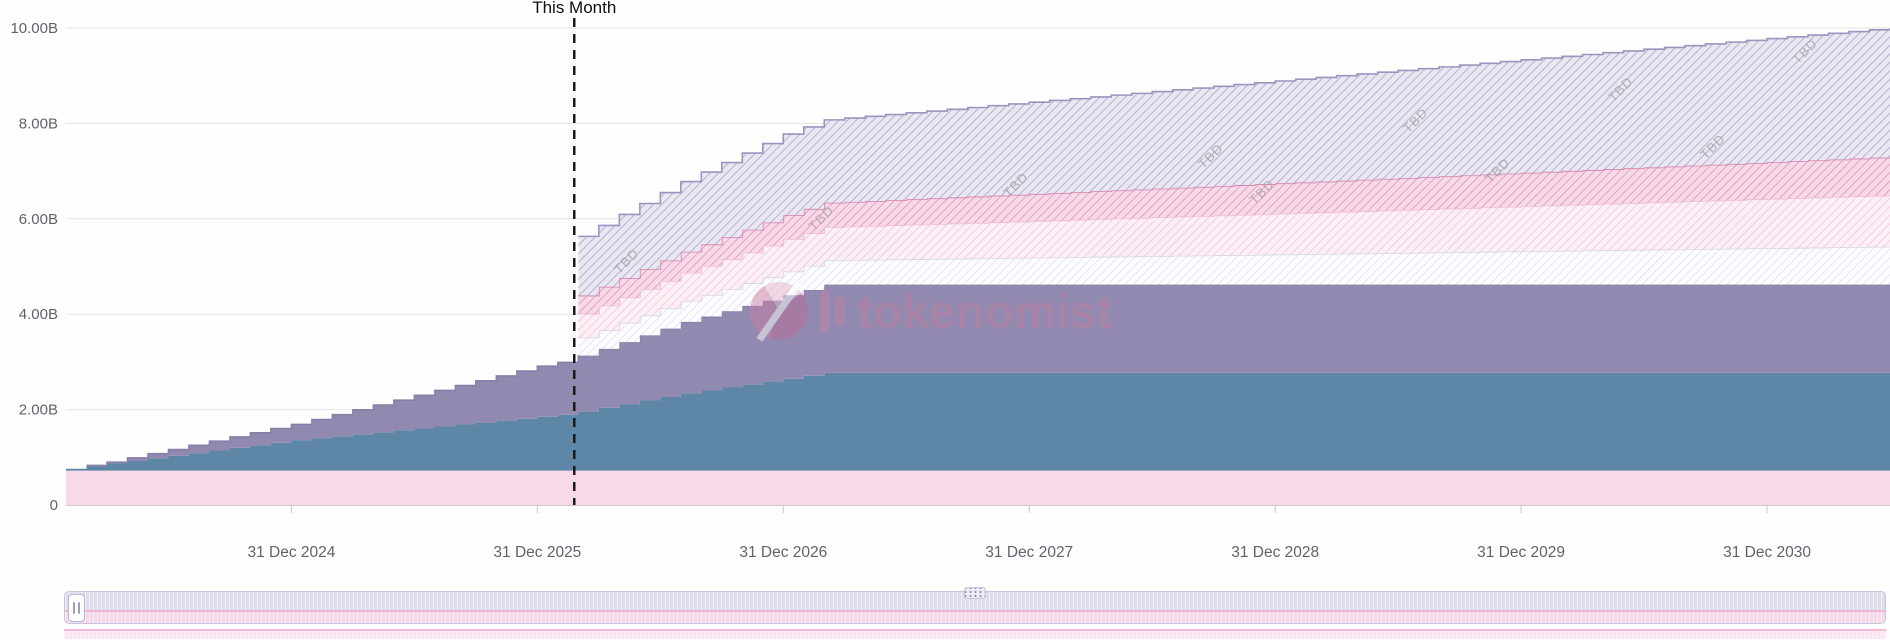 This screenshot has height=642, width=1890. Describe the element at coordinates (978, 487) in the screenshot. I see `series-allocation-pink-base` at that location.